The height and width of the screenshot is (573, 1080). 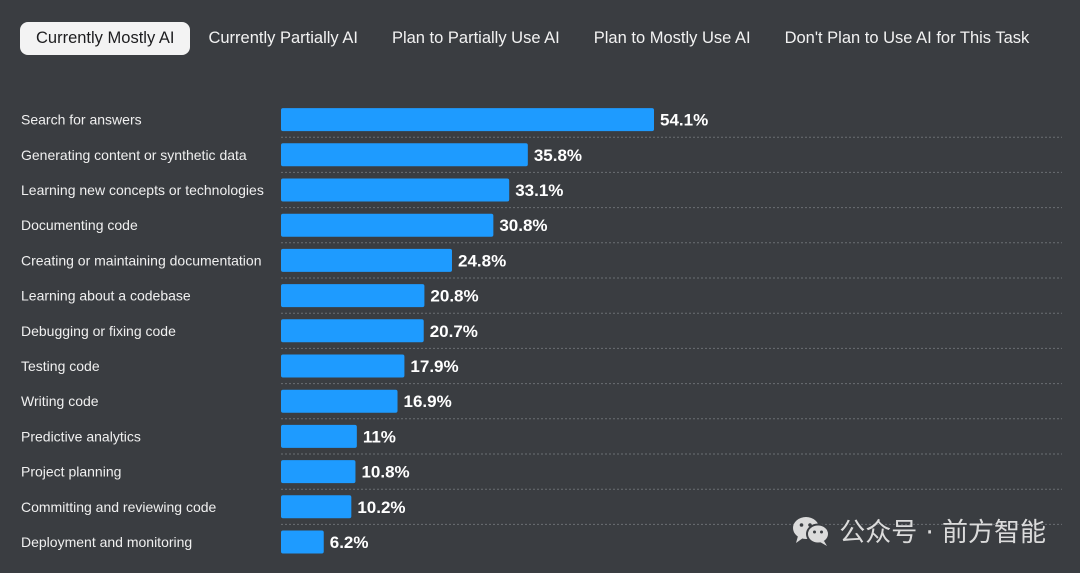 What do you see at coordinates (98, 331) in the screenshot?
I see `category-label: Debugging or fixing code` at bounding box center [98, 331].